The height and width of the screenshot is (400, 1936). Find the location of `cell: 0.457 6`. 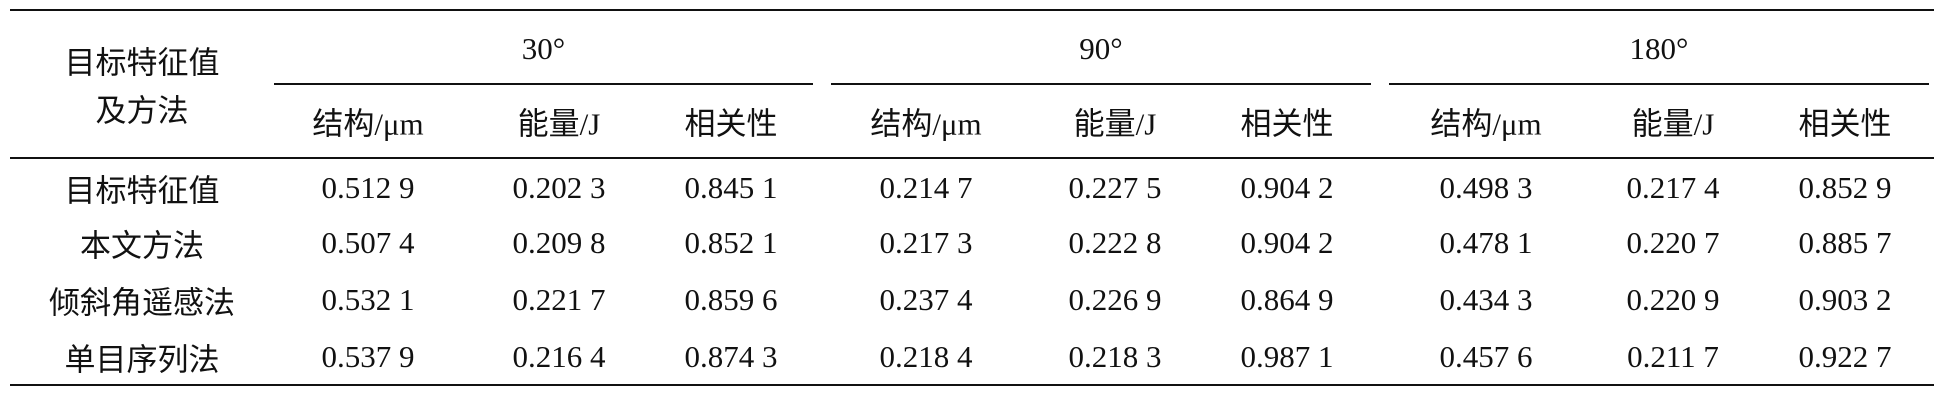

cell: 0.457 6 is located at coordinates (1486, 356).